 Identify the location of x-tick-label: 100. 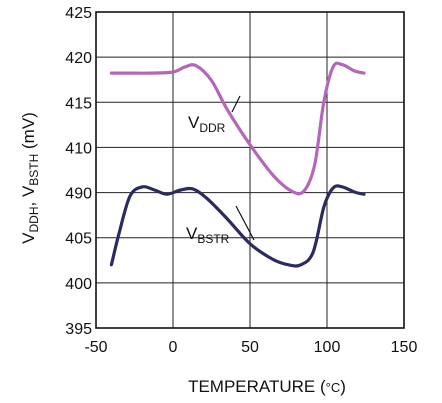
(327, 347).